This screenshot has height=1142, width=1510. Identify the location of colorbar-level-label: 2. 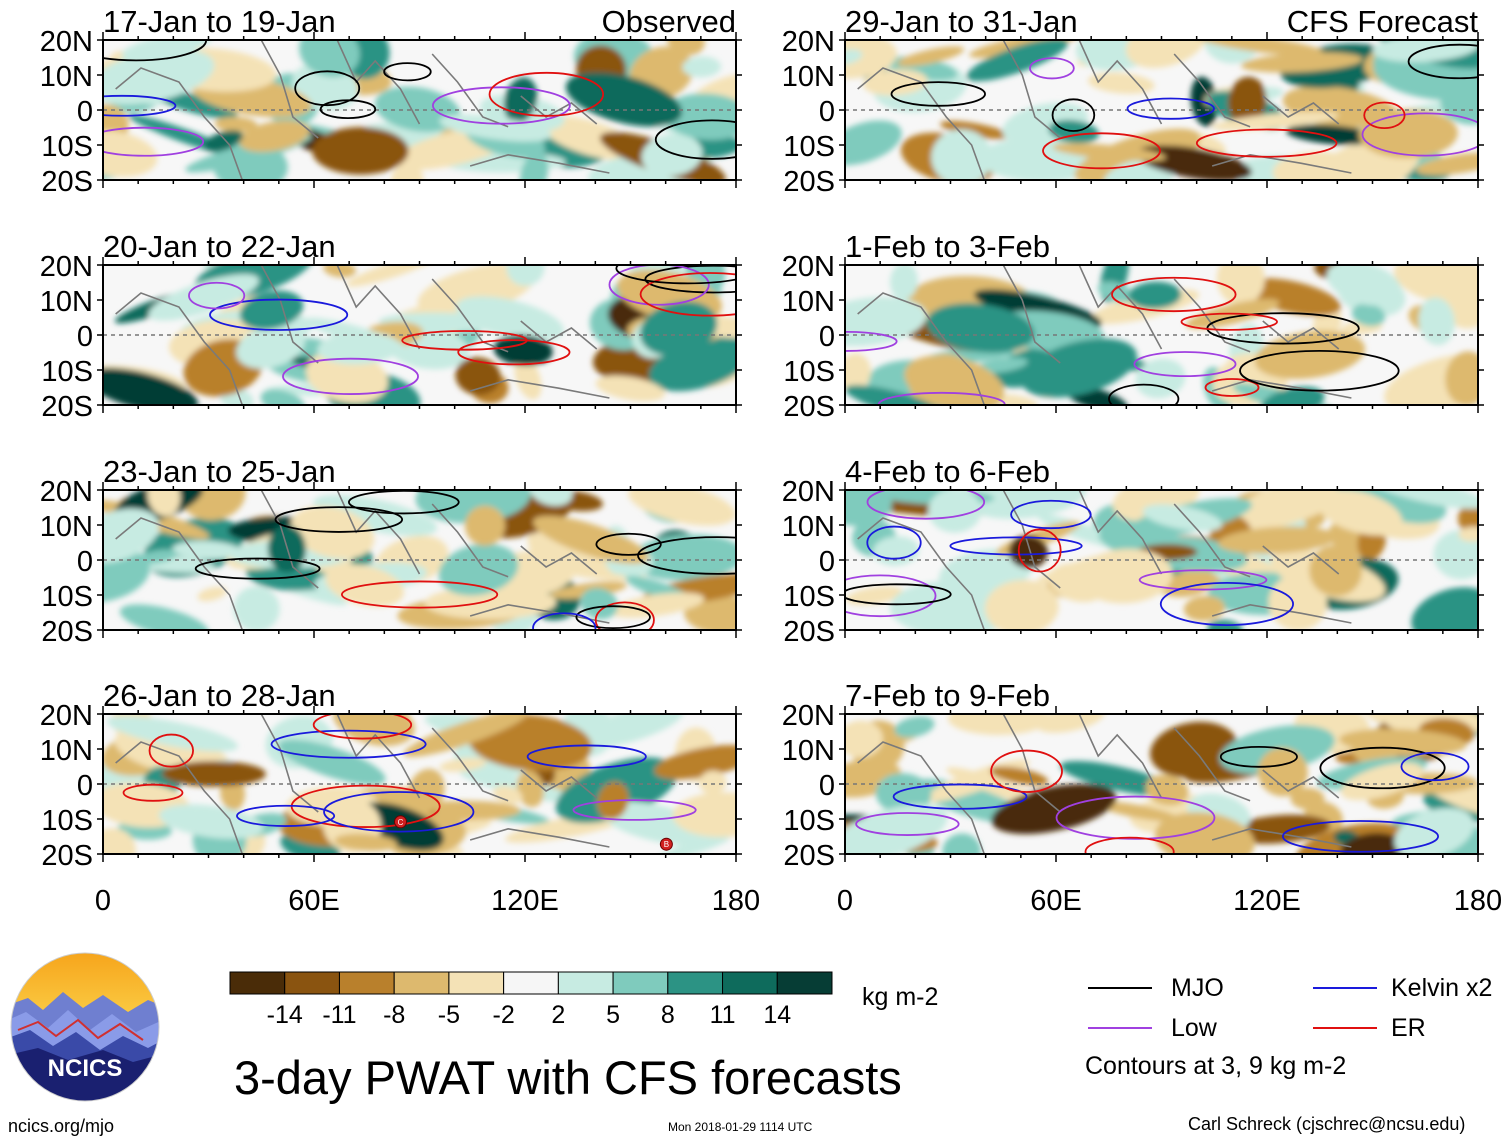
(558, 1015).